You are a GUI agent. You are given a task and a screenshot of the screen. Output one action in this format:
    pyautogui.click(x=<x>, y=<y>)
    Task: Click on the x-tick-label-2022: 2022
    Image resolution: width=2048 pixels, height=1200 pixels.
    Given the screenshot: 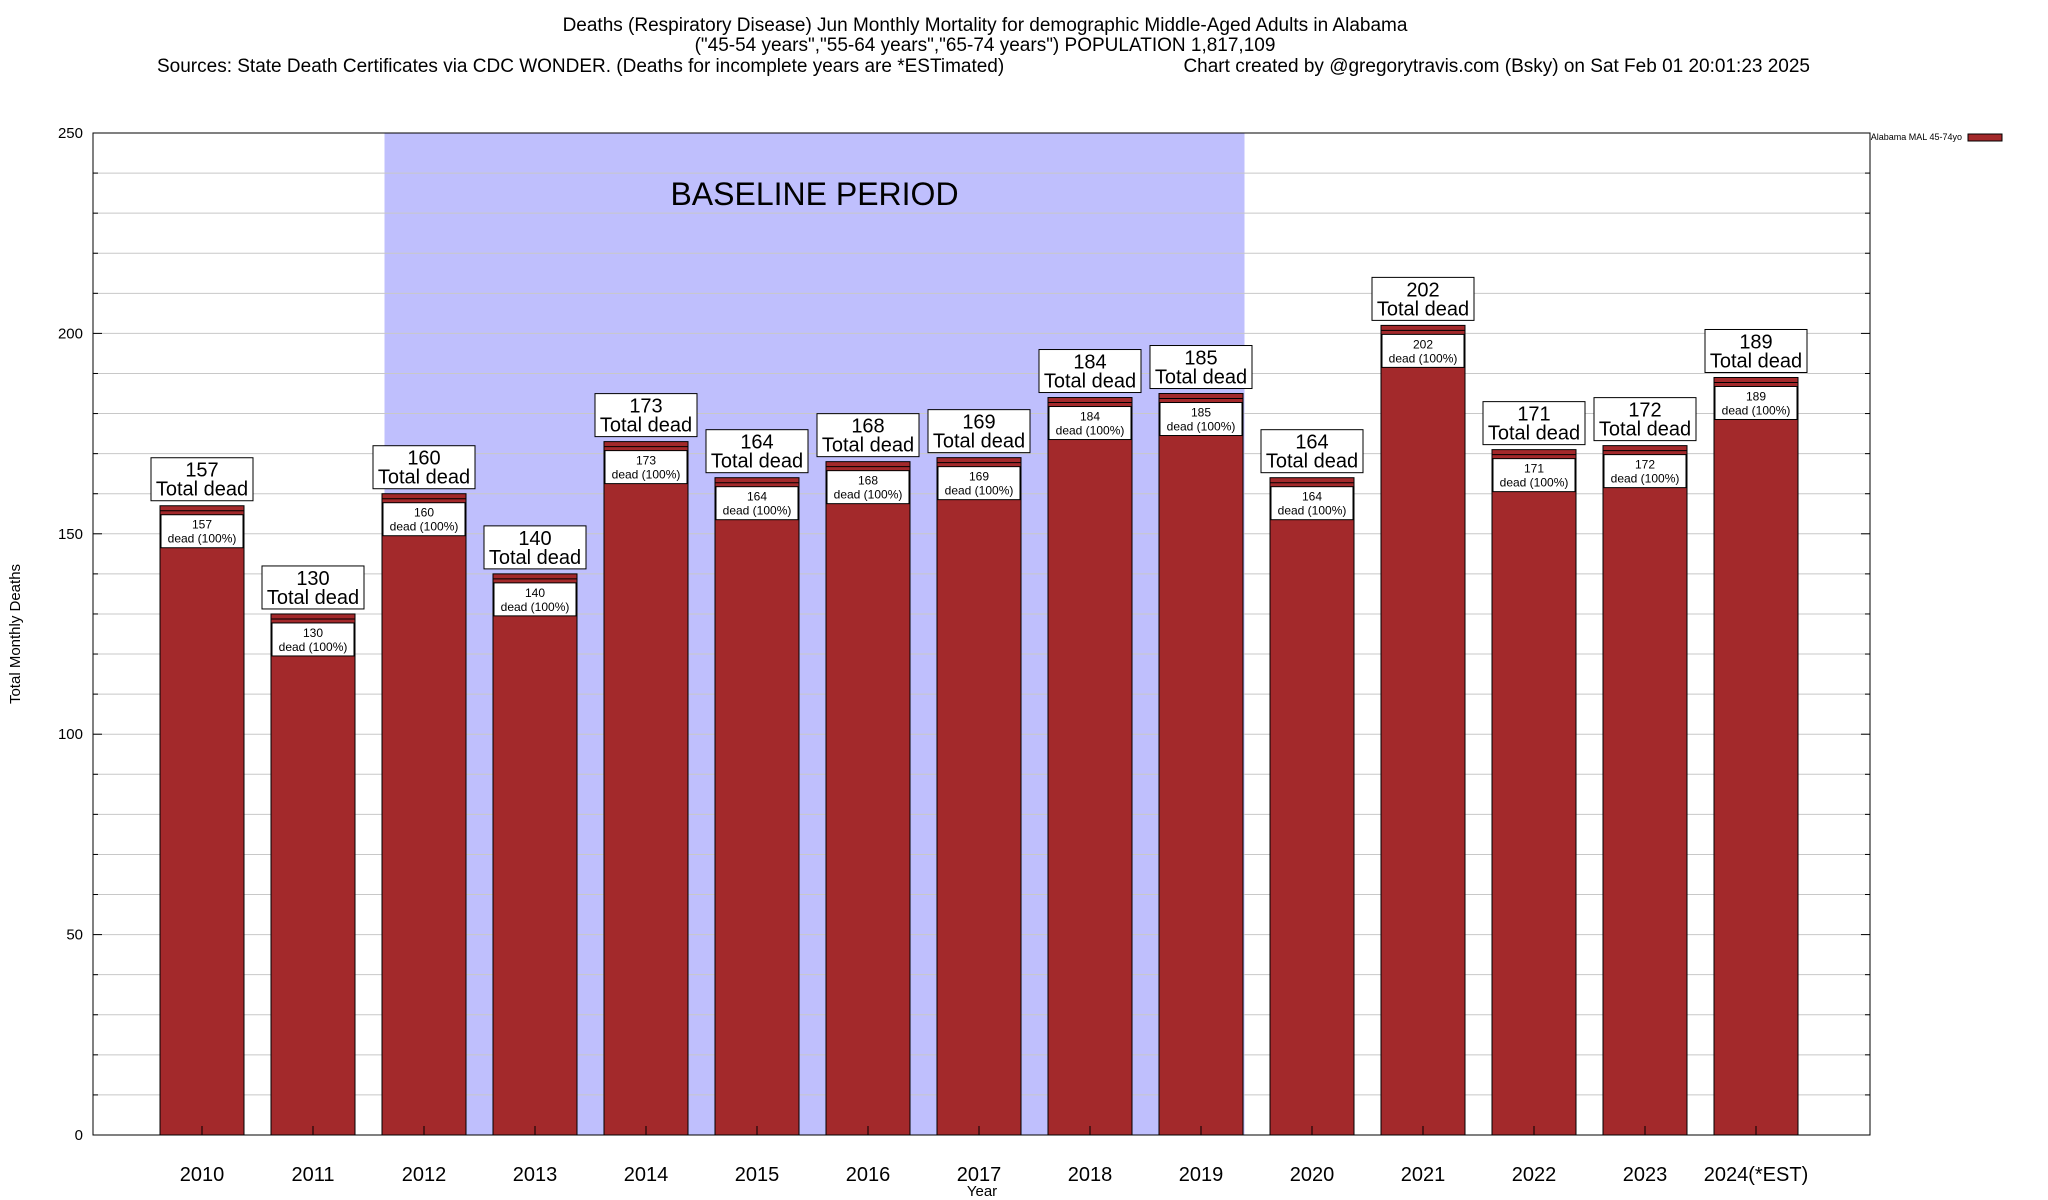 What is the action you would take?
    pyautogui.click(x=1534, y=1175)
    